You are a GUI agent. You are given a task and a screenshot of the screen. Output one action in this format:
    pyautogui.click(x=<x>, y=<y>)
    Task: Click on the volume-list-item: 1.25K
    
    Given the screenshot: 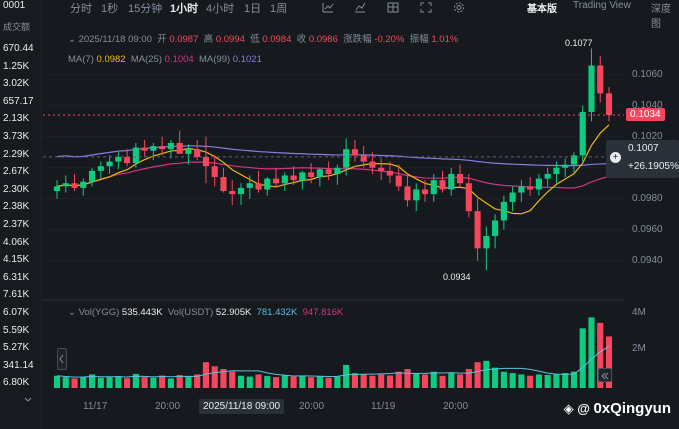 What is the action you would take?
    pyautogui.click(x=16, y=66)
    